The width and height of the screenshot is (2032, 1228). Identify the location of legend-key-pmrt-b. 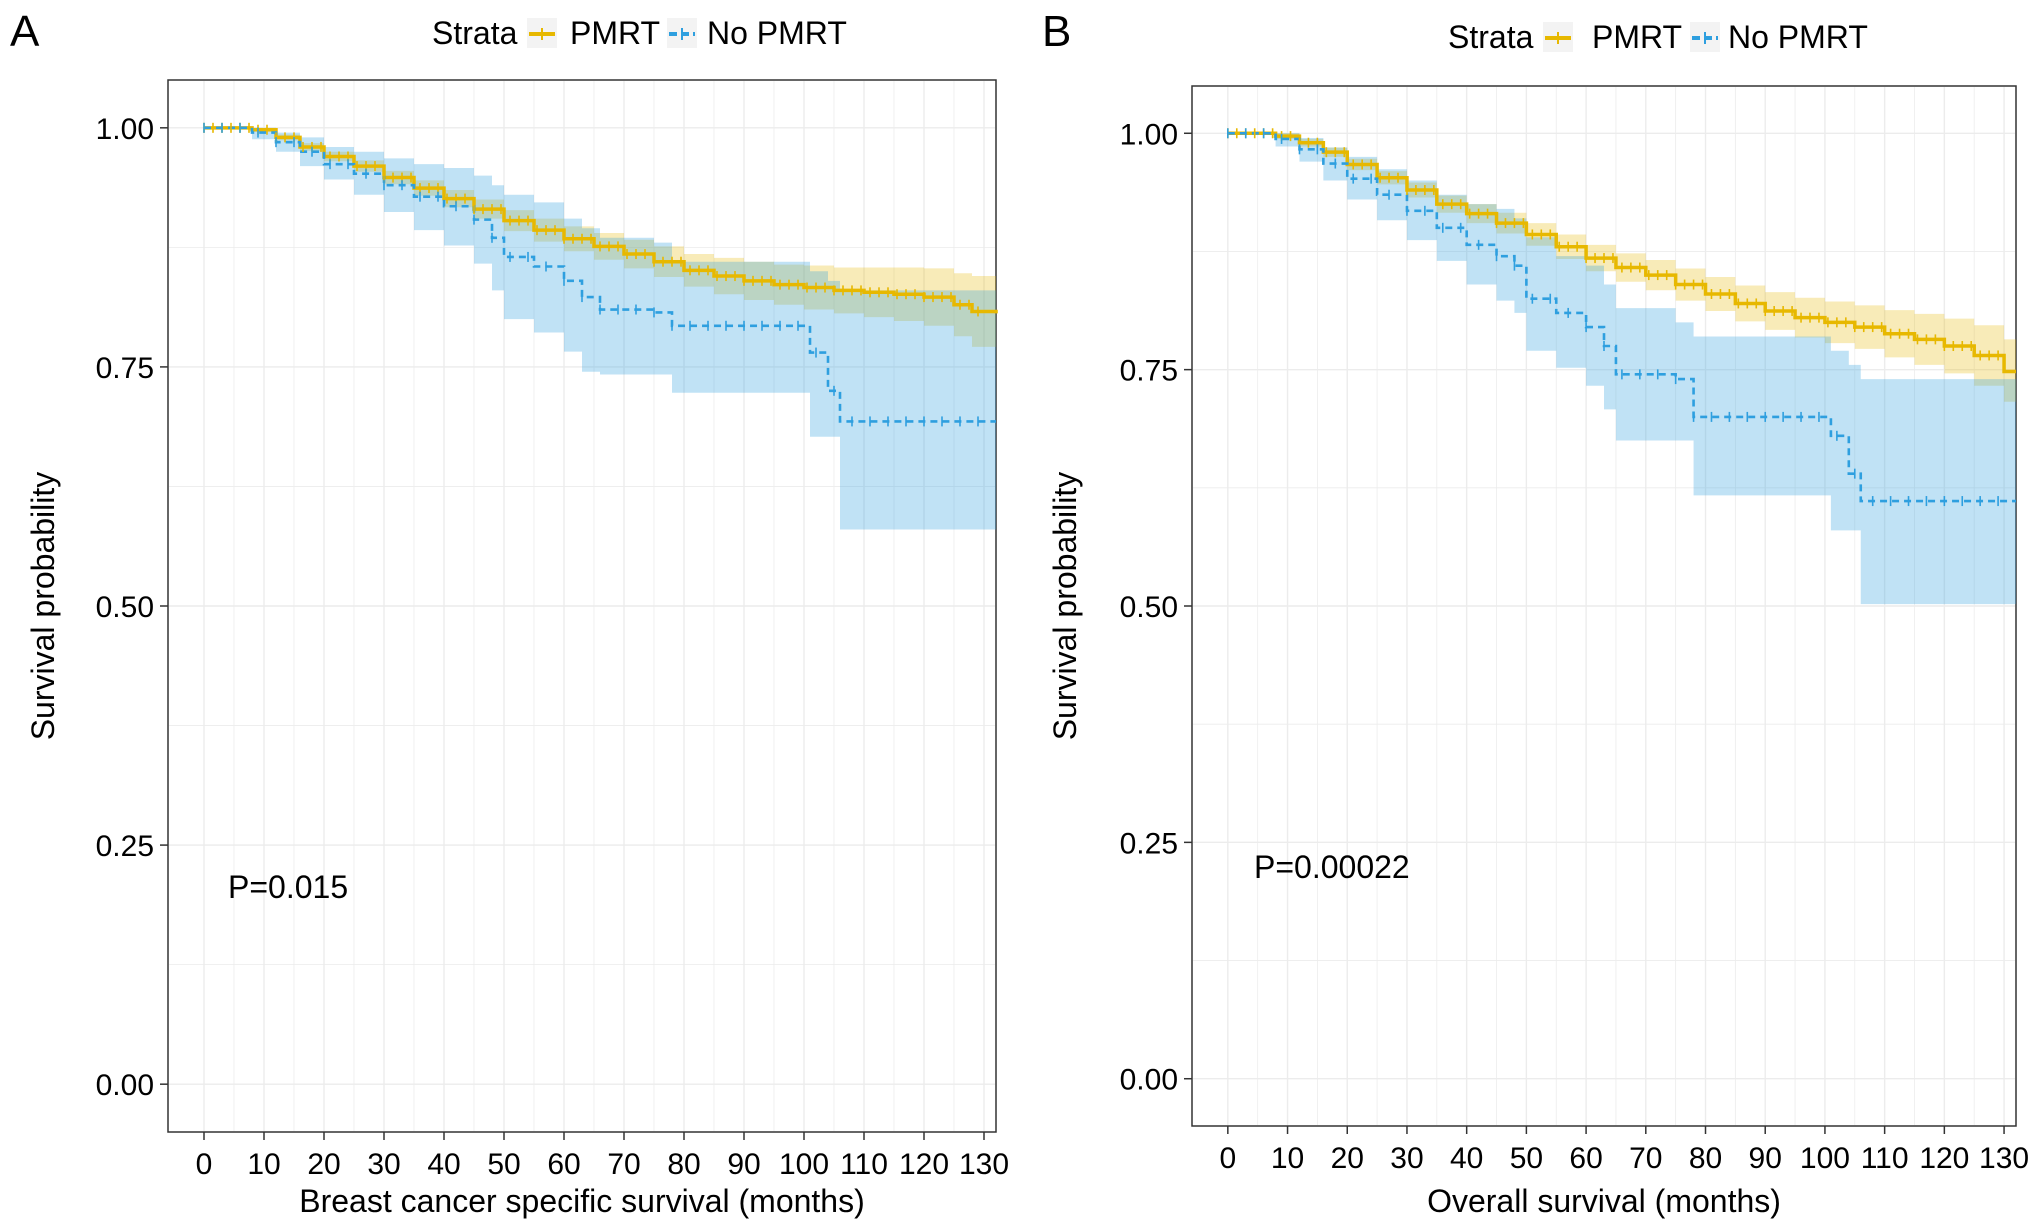
(1558, 37).